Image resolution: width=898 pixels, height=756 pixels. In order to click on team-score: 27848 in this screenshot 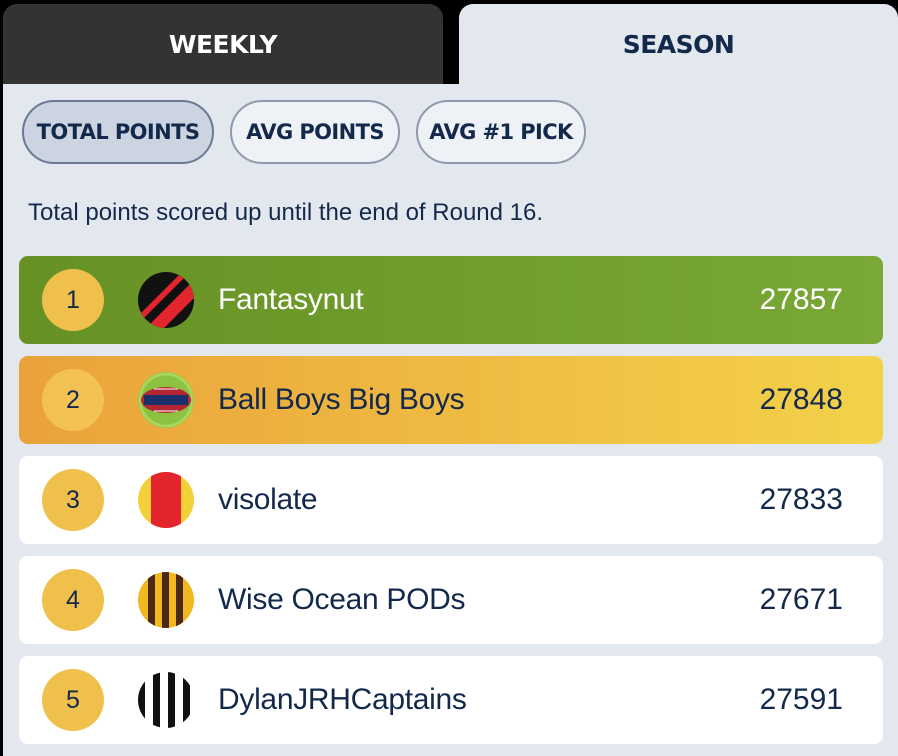, I will do `click(801, 399)`.